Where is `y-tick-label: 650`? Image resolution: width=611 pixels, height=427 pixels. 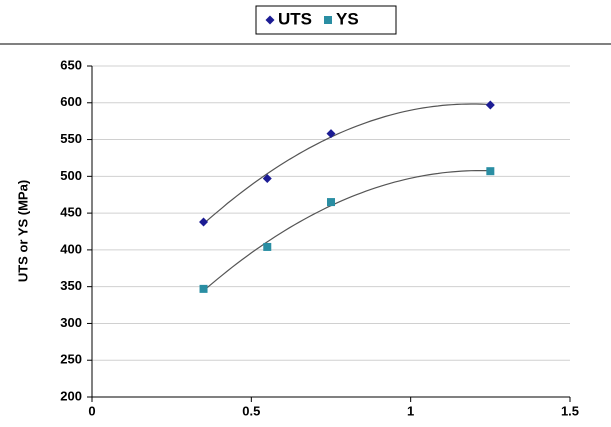
y-tick-label: 650 is located at coordinates (71, 64).